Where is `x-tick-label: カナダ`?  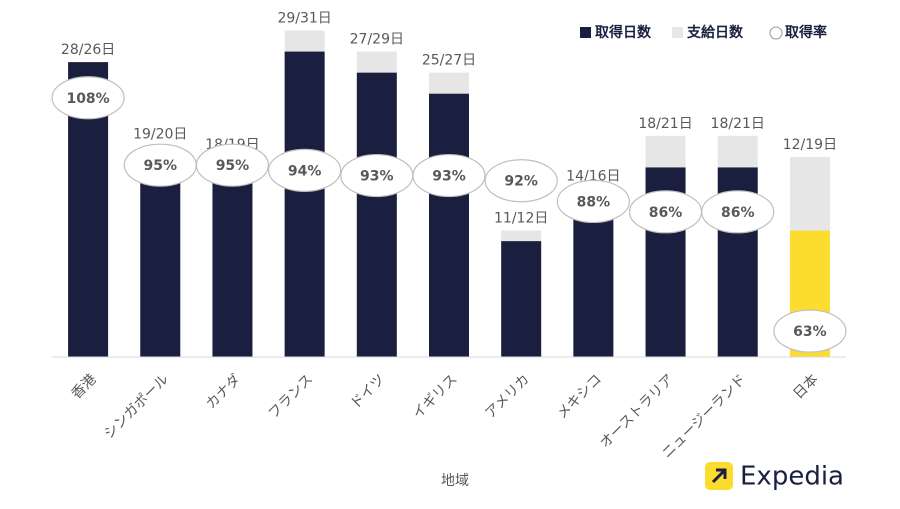 x-tick-label: カナダ is located at coordinates (223, 391).